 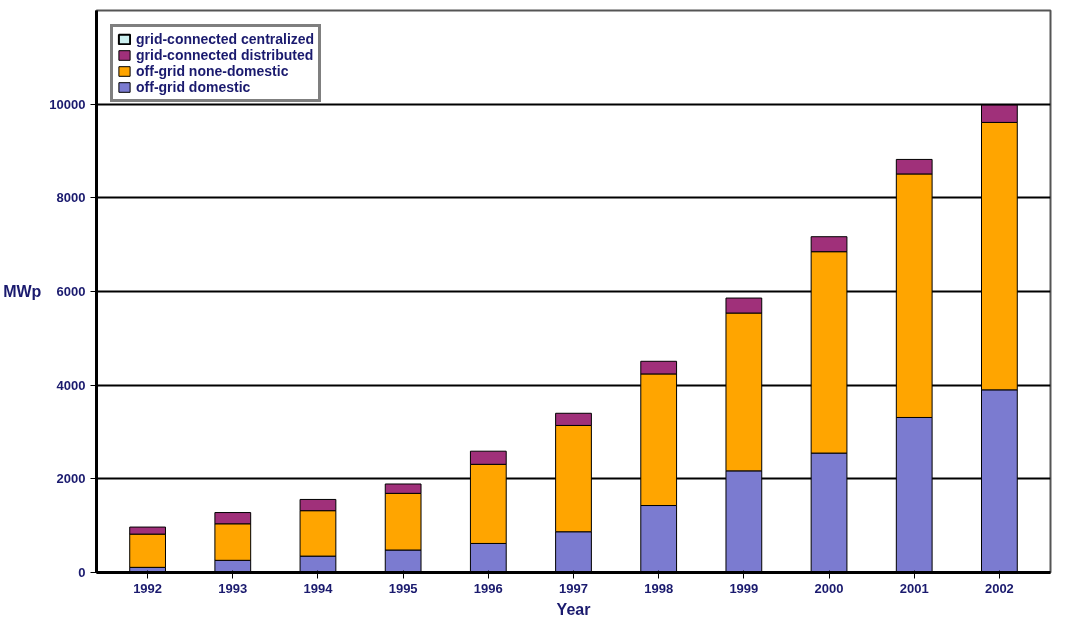 I want to click on x-tick-label: 2001, so click(x=914, y=588).